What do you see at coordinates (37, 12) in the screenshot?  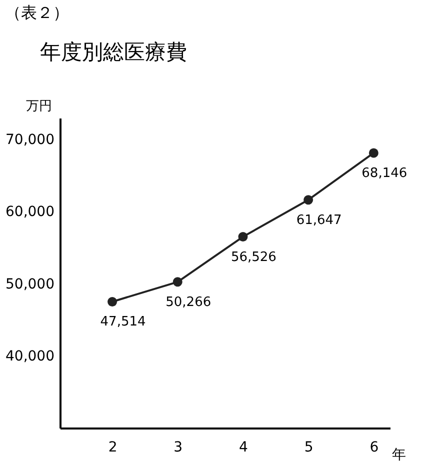 I see `text: （表２）` at bounding box center [37, 12].